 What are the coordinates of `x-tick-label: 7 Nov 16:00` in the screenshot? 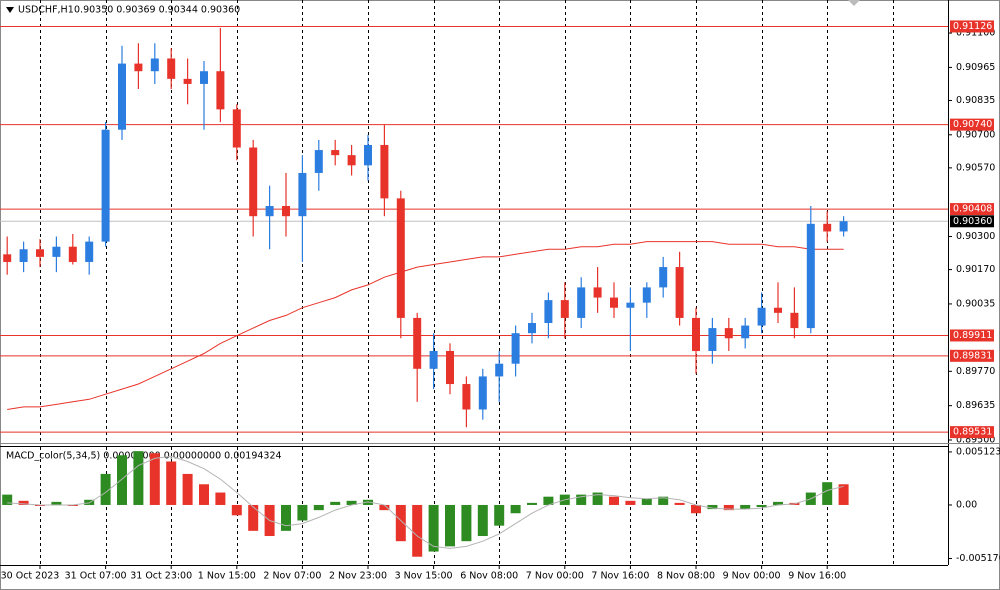 It's located at (620, 576).